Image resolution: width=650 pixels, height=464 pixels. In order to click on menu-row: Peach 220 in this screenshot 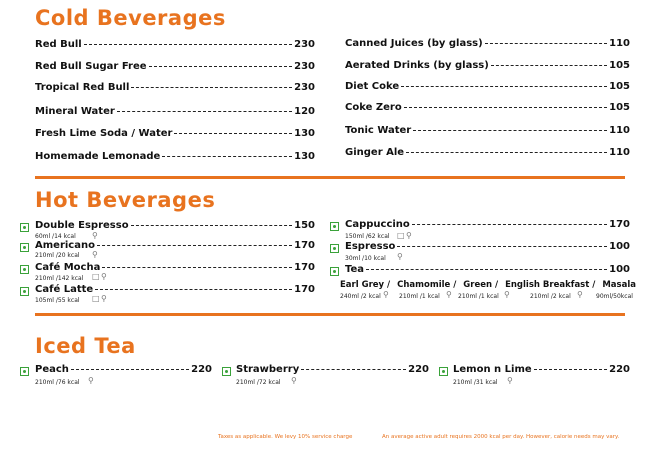, I will do `click(123, 369)`.